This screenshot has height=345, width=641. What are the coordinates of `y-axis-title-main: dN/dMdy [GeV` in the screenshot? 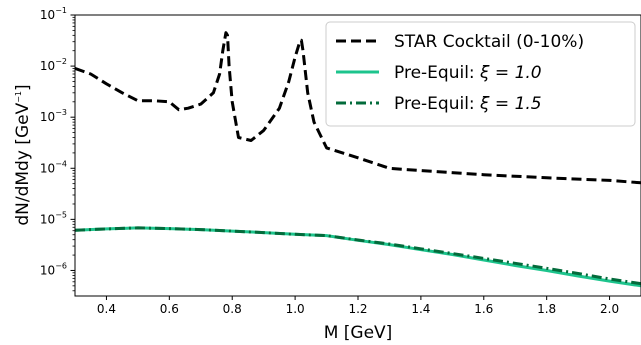 It's located at (23, 163).